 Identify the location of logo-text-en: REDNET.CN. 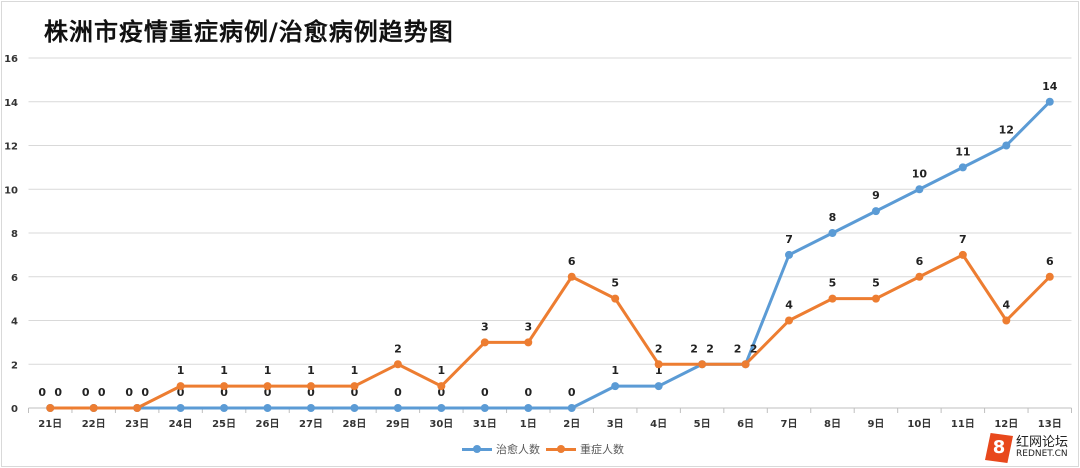
(1042, 454).